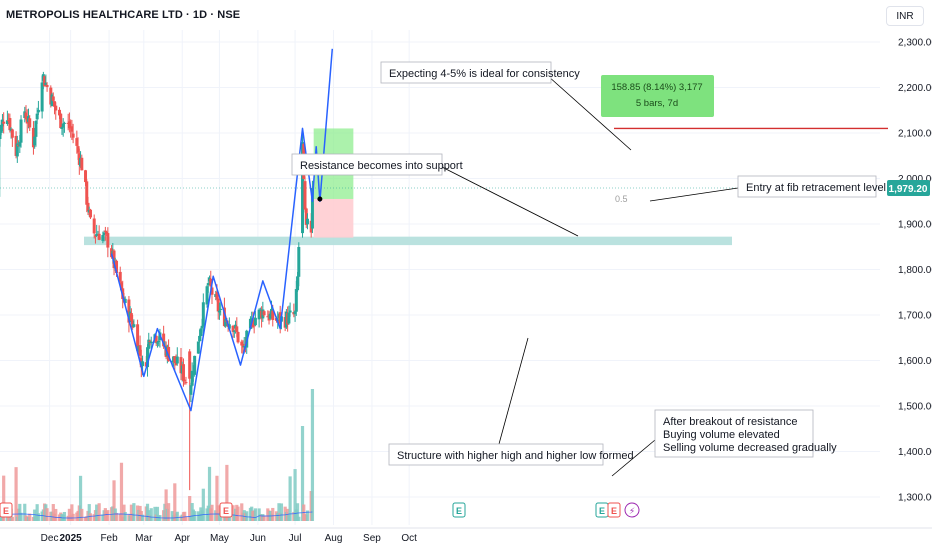 Image resolution: width=932 pixels, height=550 pixels. I want to click on currency-selector: INR, so click(905, 16).